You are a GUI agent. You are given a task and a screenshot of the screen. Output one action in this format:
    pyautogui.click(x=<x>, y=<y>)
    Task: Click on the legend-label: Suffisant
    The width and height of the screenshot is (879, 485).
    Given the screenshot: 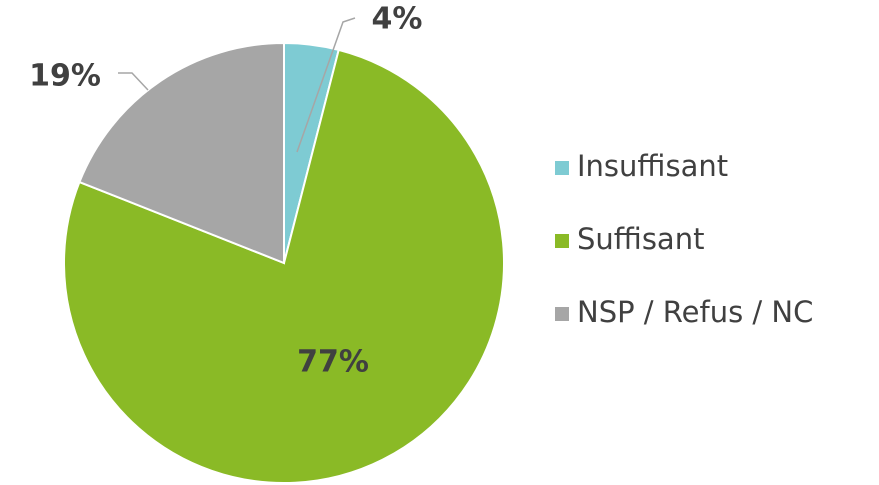 What is the action you would take?
    pyautogui.click(x=640, y=239)
    